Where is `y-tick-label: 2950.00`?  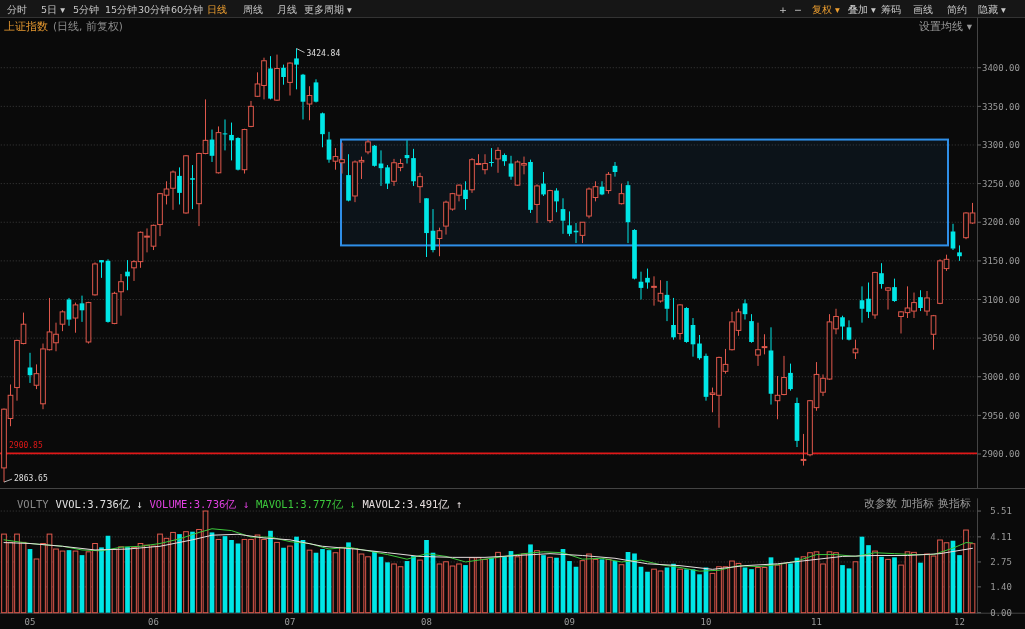 y-tick-label: 2950.00 is located at coordinates (1001, 415).